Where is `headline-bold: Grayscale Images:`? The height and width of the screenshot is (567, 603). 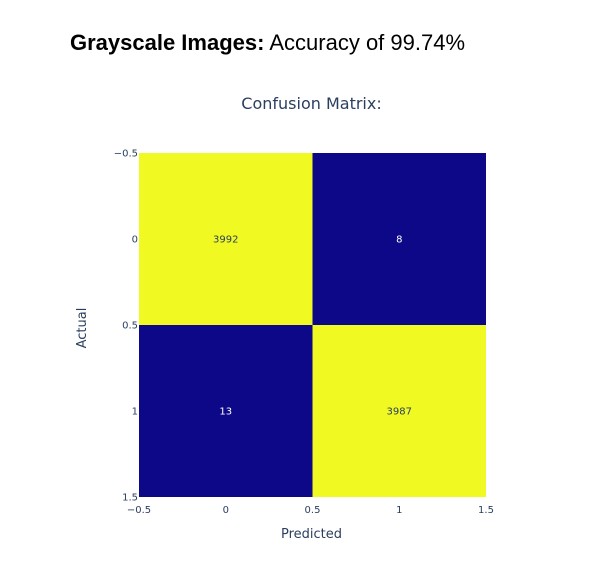 headline-bold: Grayscale Images: is located at coordinates (167, 42).